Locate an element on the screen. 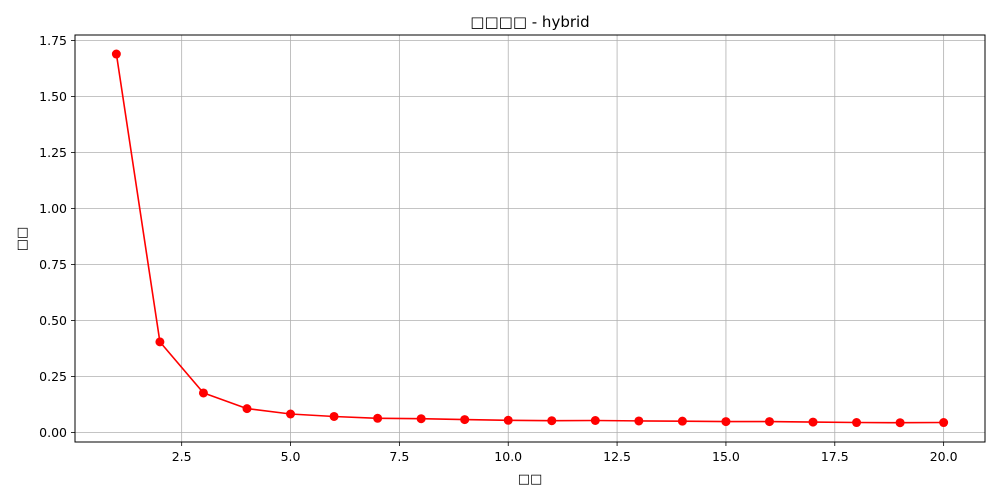 Image resolution: width=1000 pixels, height=500 pixels. x-tick-label: 20.0 is located at coordinates (944, 456).